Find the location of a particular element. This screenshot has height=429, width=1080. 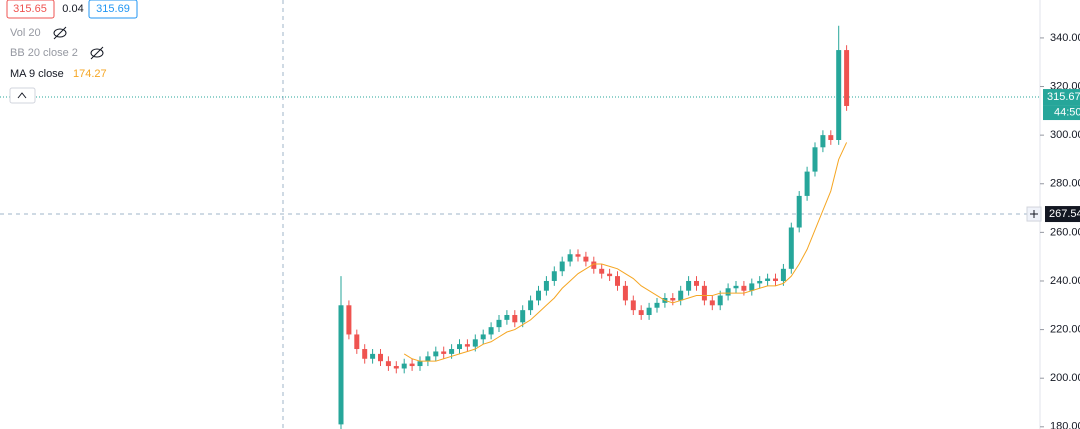

last-price-label: 315.67 is located at coordinates (1063, 97).